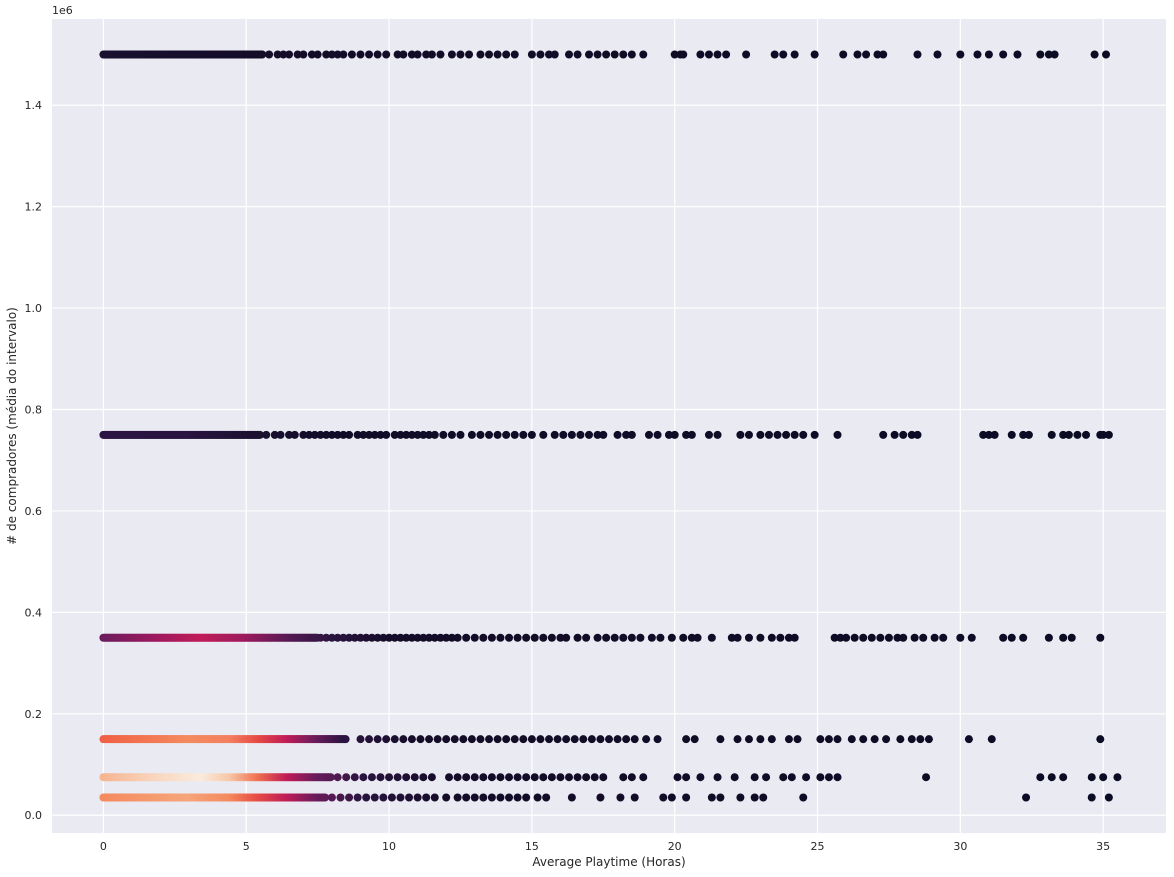 The height and width of the screenshot is (877, 1174). What do you see at coordinates (34, 612) in the screenshot?
I see `y-tick-label: 0.4` at bounding box center [34, 612].